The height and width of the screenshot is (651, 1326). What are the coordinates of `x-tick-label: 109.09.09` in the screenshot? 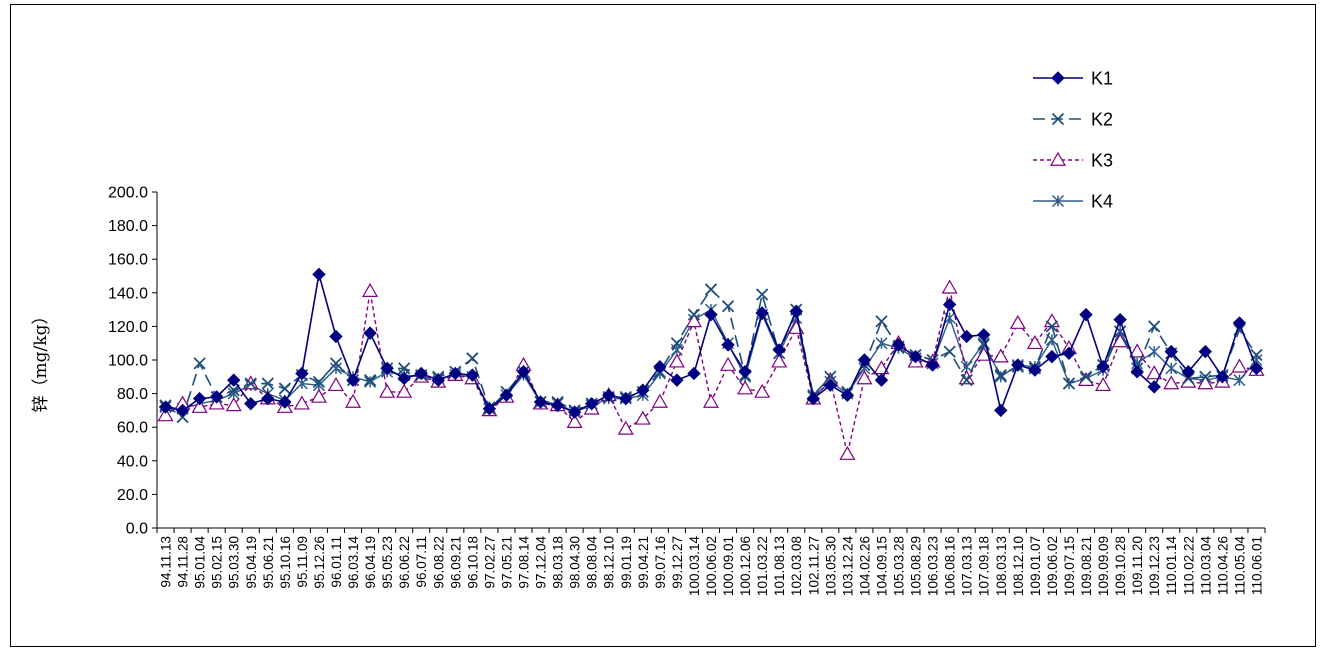 It's located at (1103, 566).